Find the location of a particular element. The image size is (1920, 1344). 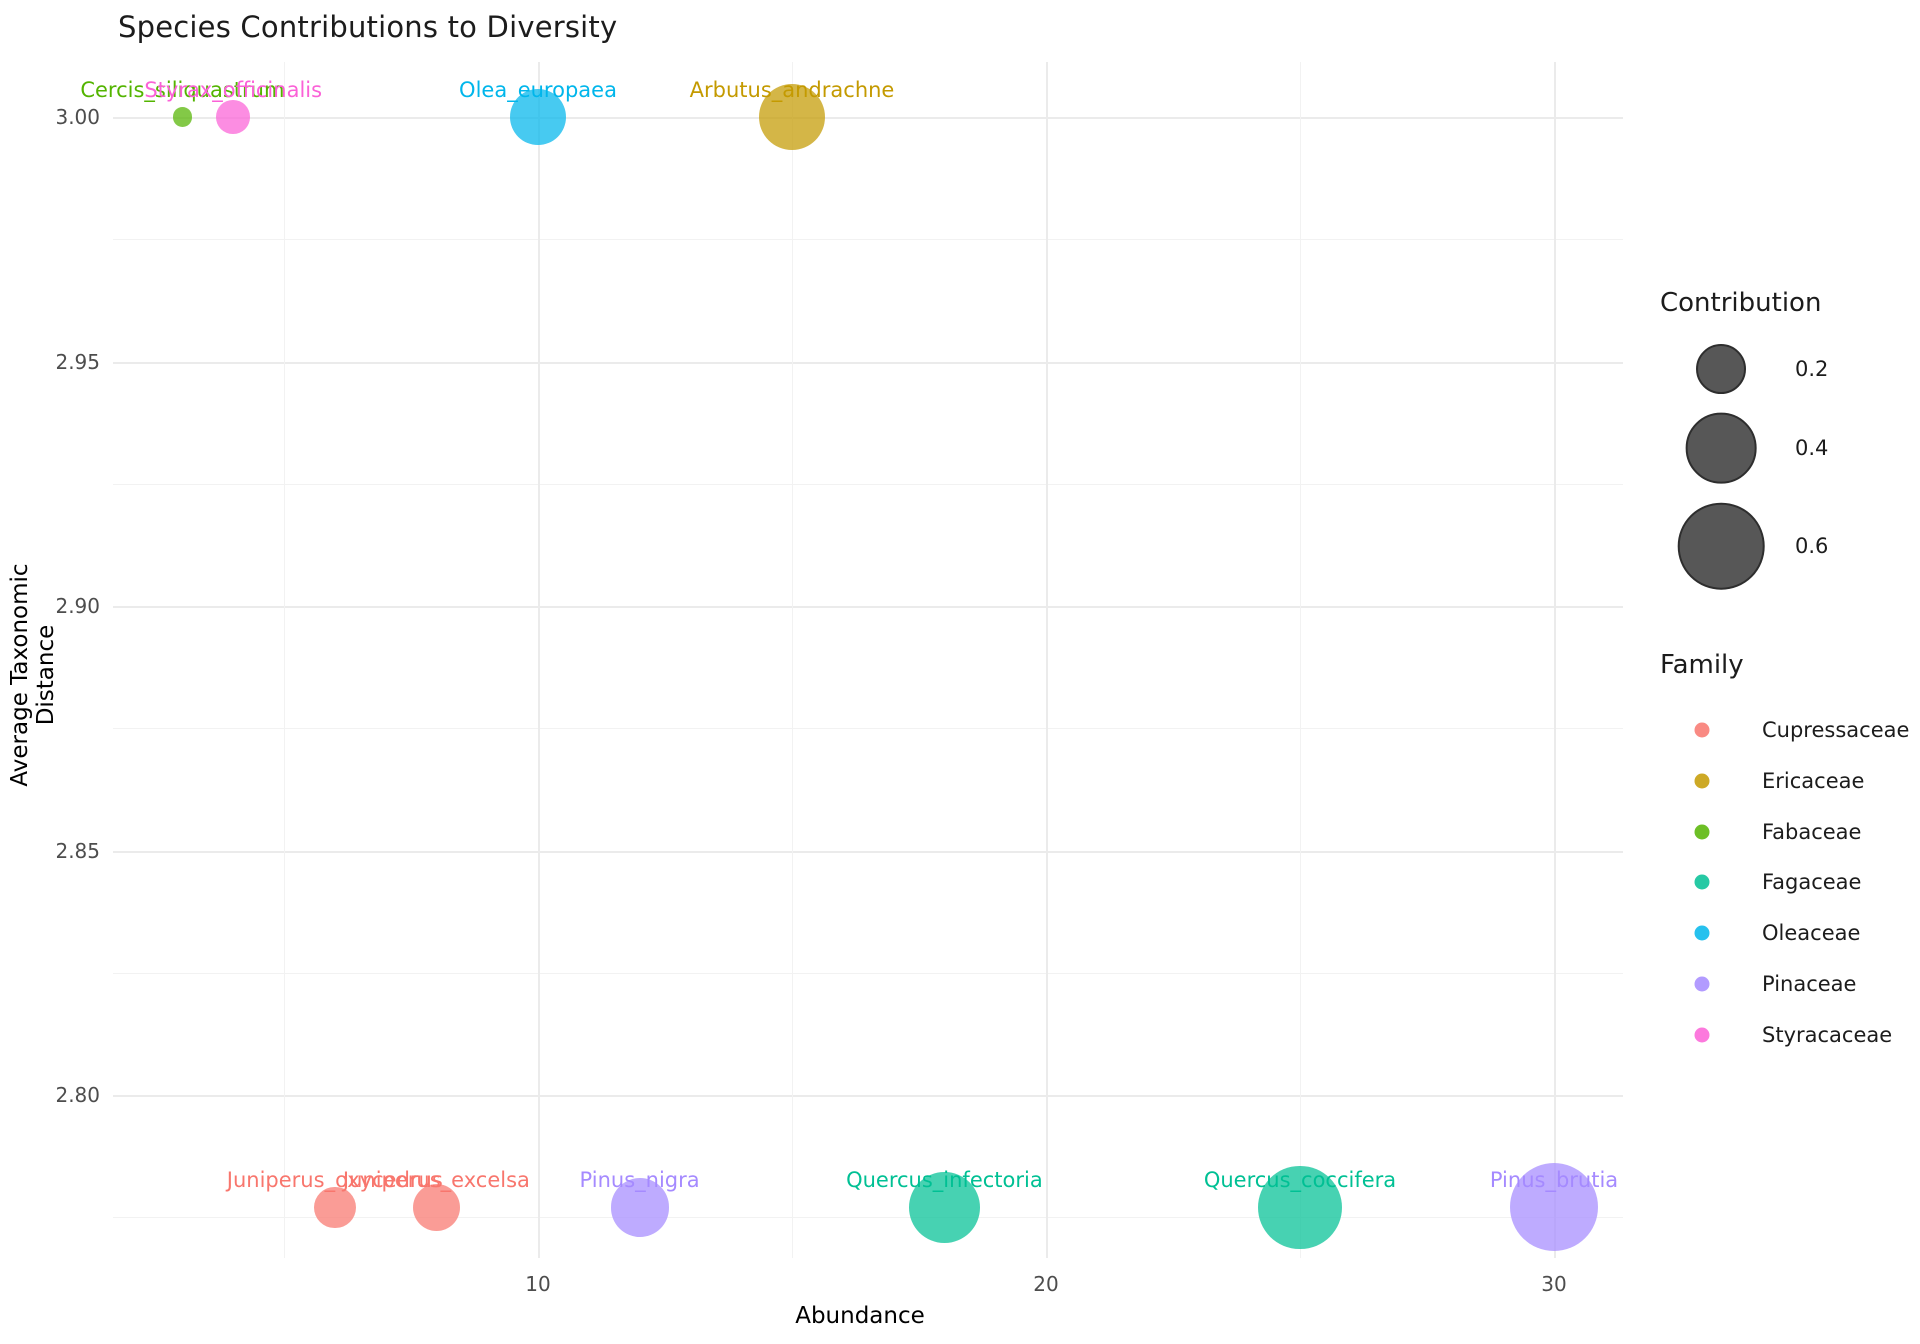

family-legend-label: Ericaceae is located at coordinates (1813, 780).